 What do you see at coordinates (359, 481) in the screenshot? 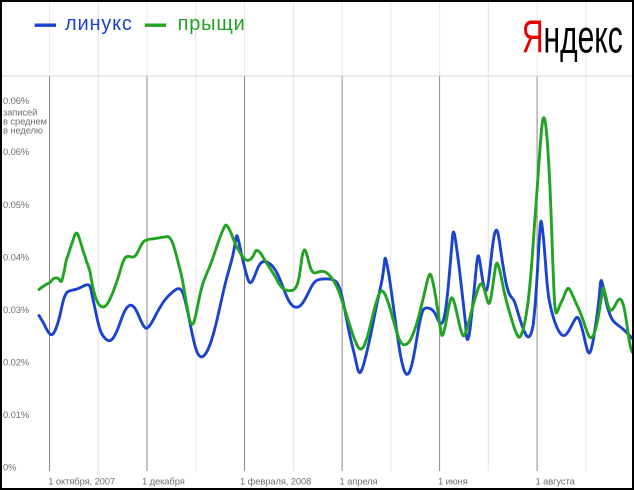
I see `svg-text: 1 апреля` at bounding box center [359, 481].